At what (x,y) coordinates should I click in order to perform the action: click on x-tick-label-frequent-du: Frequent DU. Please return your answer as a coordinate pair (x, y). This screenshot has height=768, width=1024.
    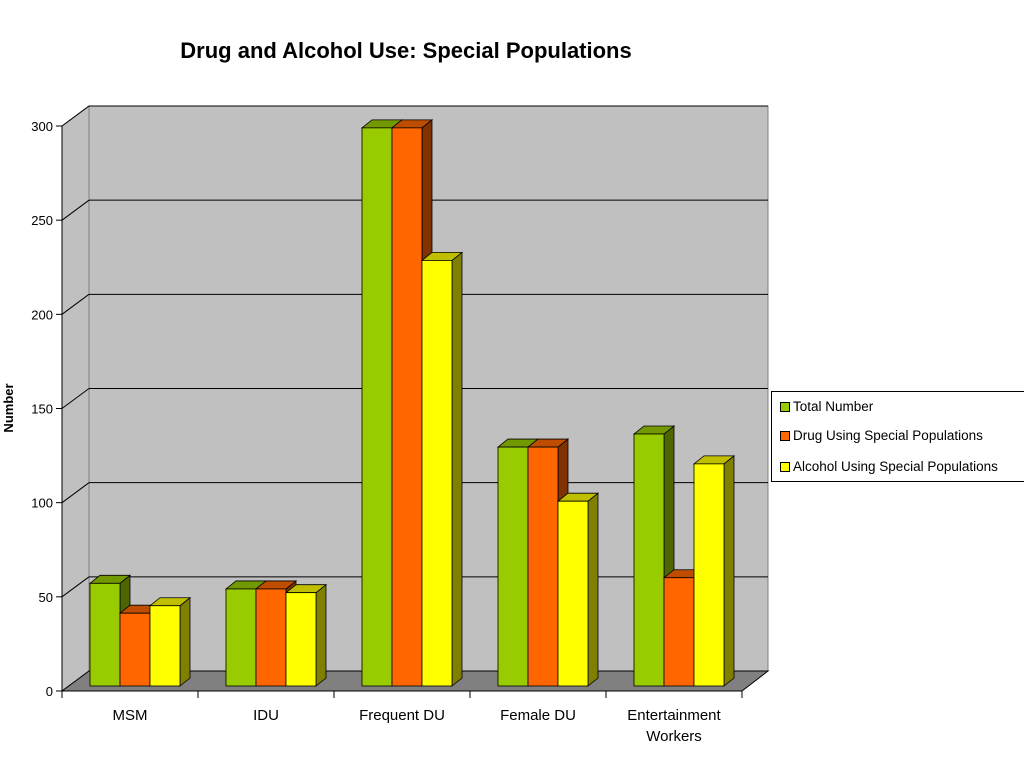
    Looking at the image, I should click on (402, 715).